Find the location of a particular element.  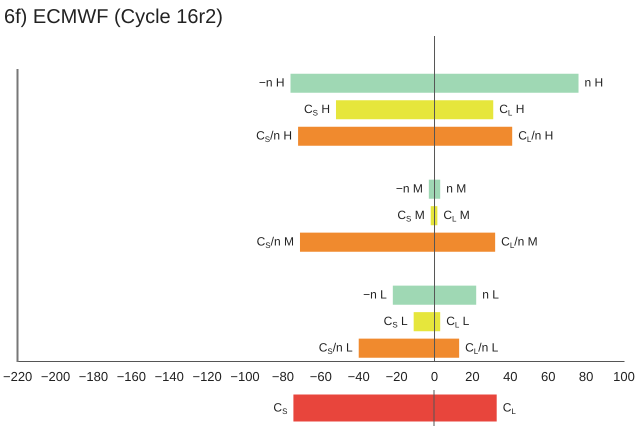

x-tick-label: −200 is located at coordinates (55, 376).